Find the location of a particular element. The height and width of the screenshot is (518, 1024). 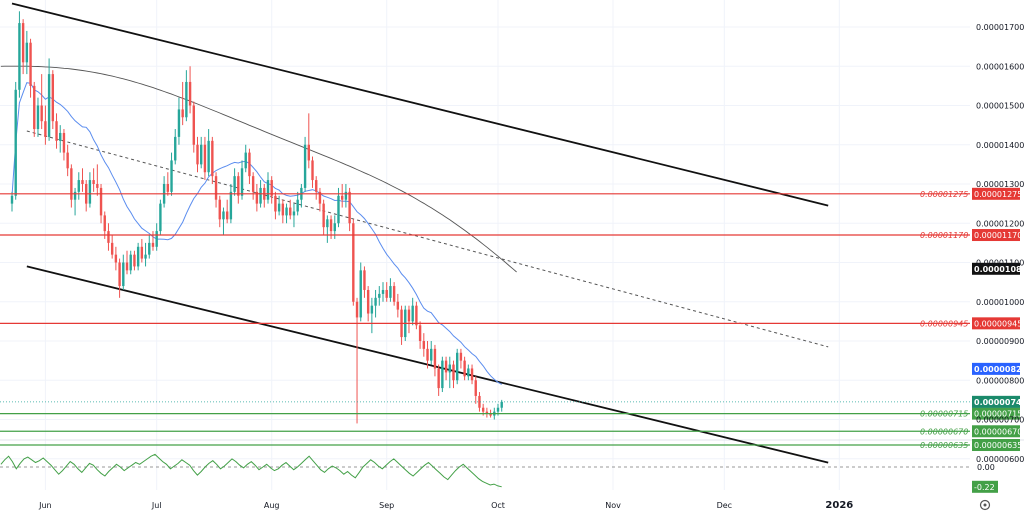

settings-button is located at coordinates (985, 505).